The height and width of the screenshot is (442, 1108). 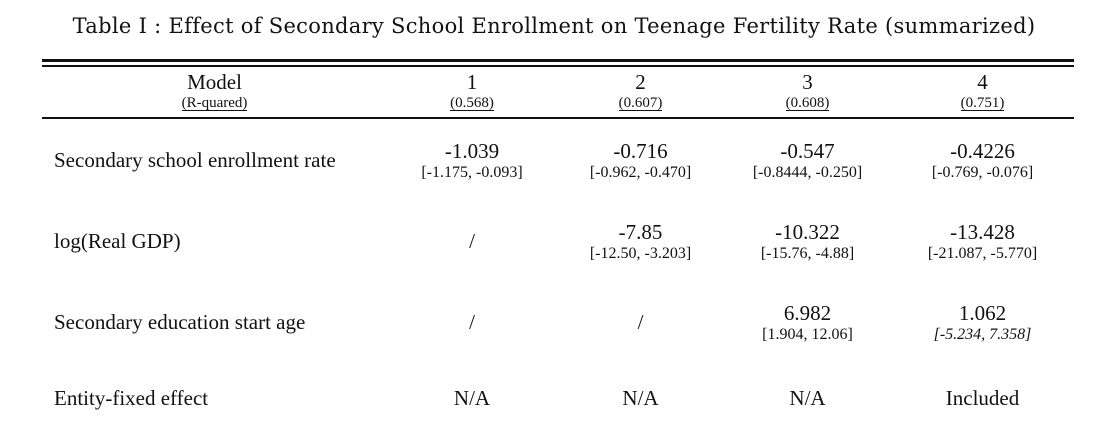 What do you see at coordinates (807, 82) in the screenshot?
I see `column-number: 3` at bounding box center [807, 82].